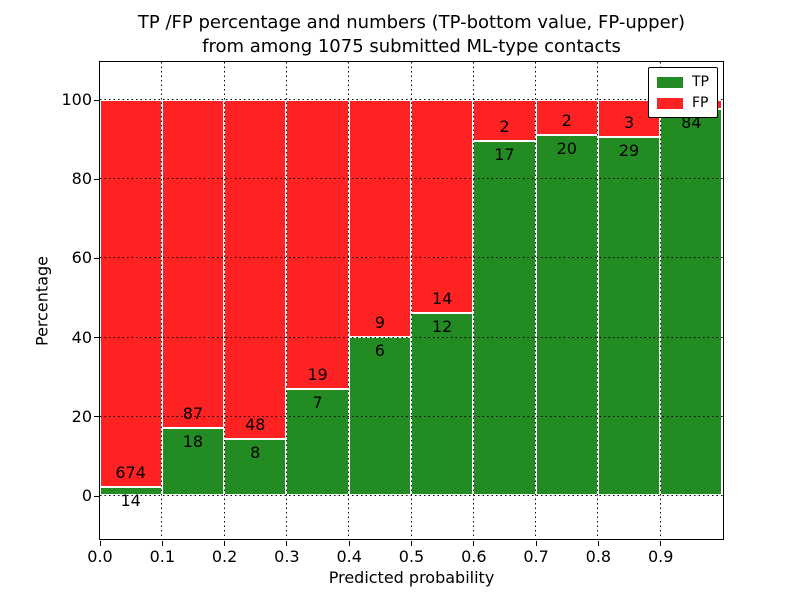  Describe the element at coordinates (700, 103) in the screenshot. I see `legend-label-fp: FP` at that location.